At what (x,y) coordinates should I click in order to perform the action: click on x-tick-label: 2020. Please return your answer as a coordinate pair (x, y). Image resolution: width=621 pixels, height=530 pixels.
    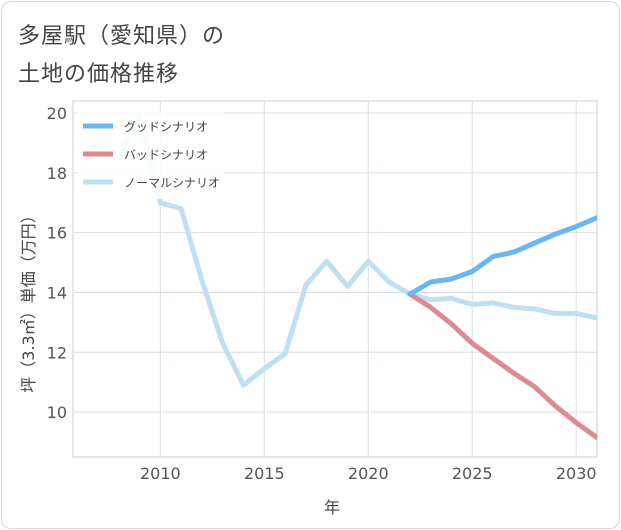
    Looking at the image, I should click on (368, 473).